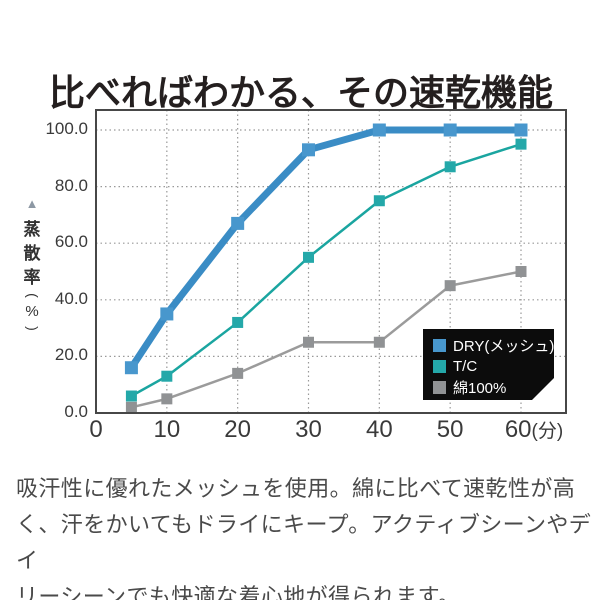 The height and width of the screenshot is (600, 600). Describe the element at coordinates (32, 311) in the screenshot. I see `y-axis-unit: %` at that location.